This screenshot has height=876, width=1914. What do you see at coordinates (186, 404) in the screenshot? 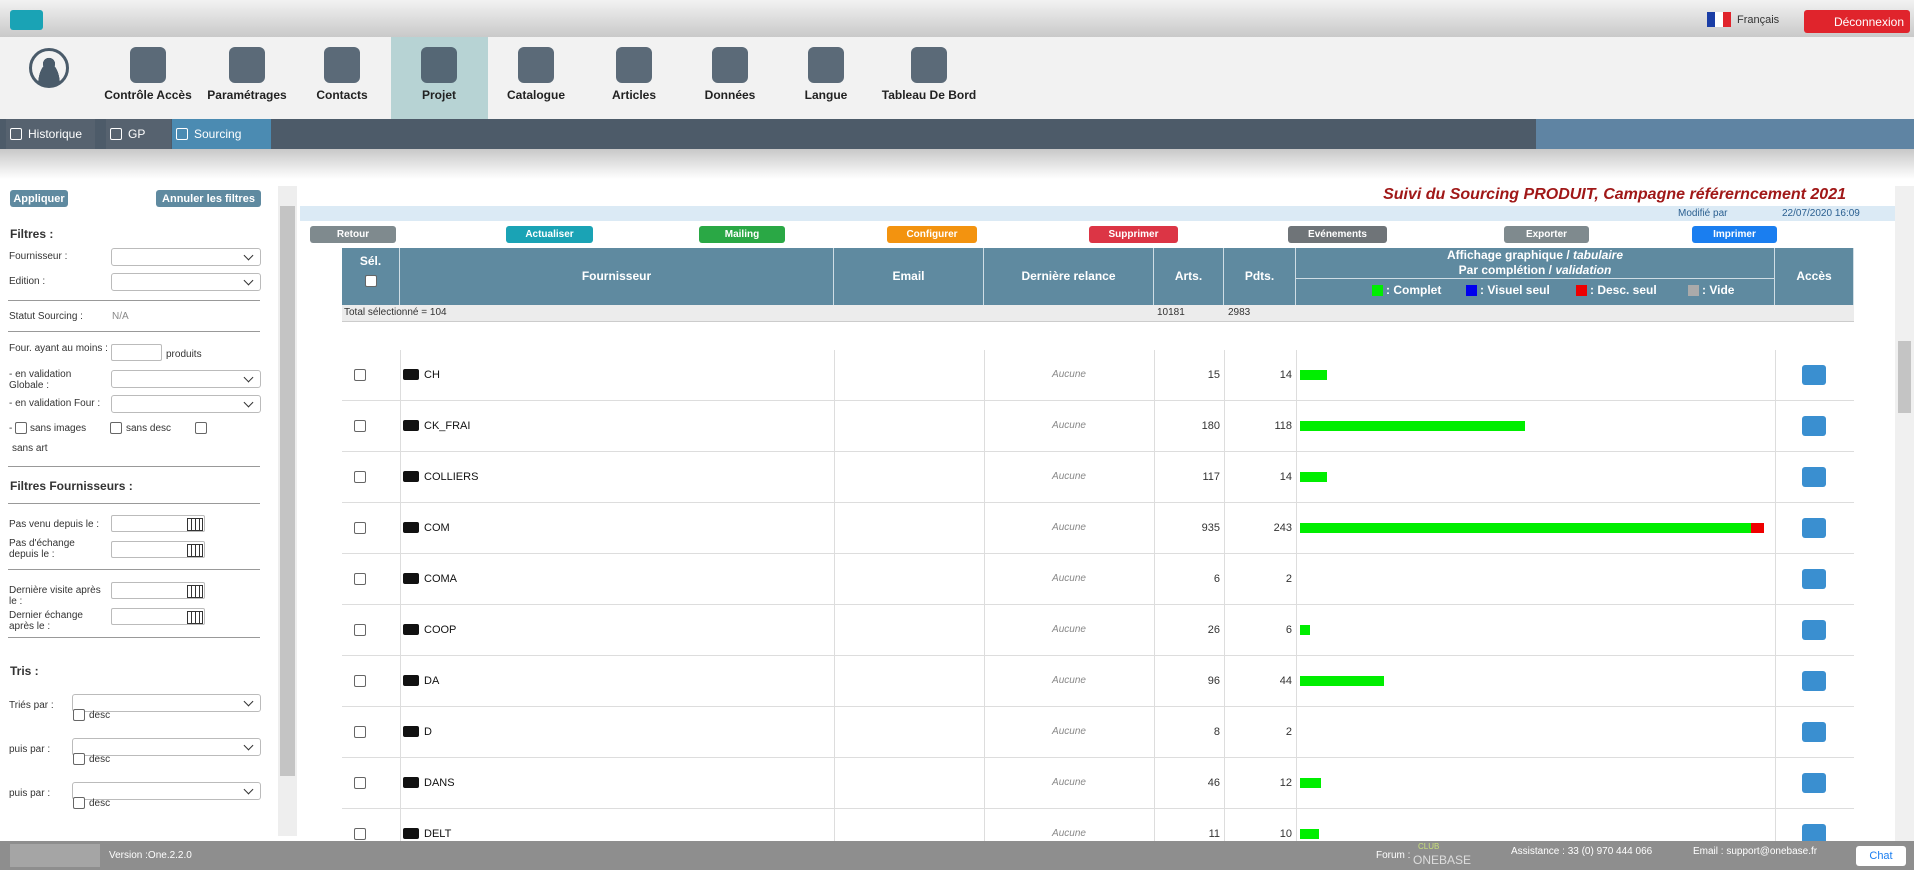
I see `supplier-validation-select` at bounding box center [186, 404].